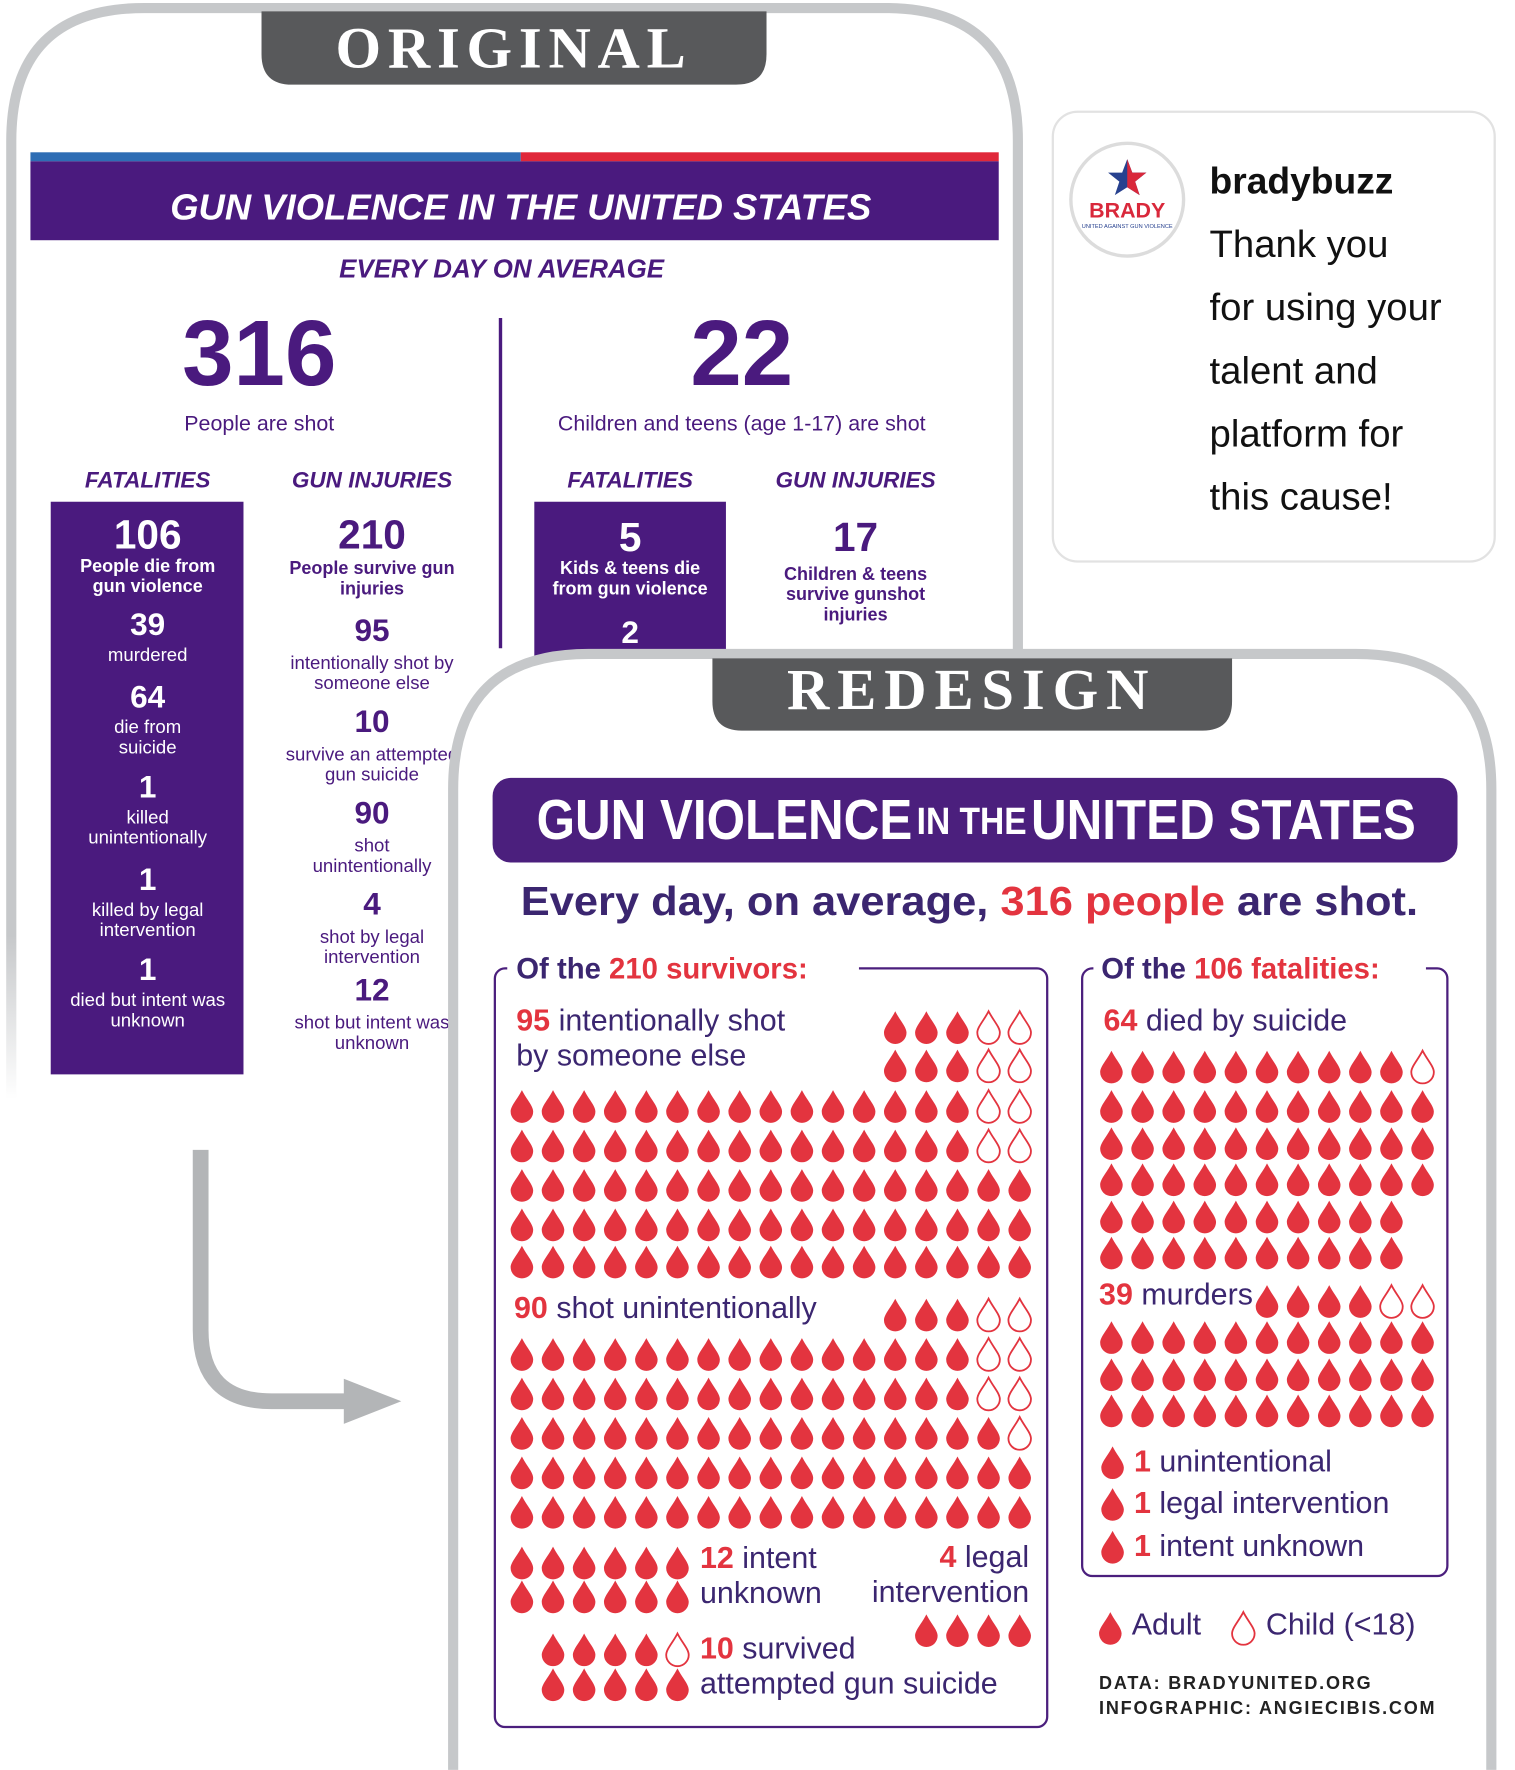 This screenshot has width=1515, height=1770. I want to click on group-label: 1 unintentional, so click(1233, 1461).